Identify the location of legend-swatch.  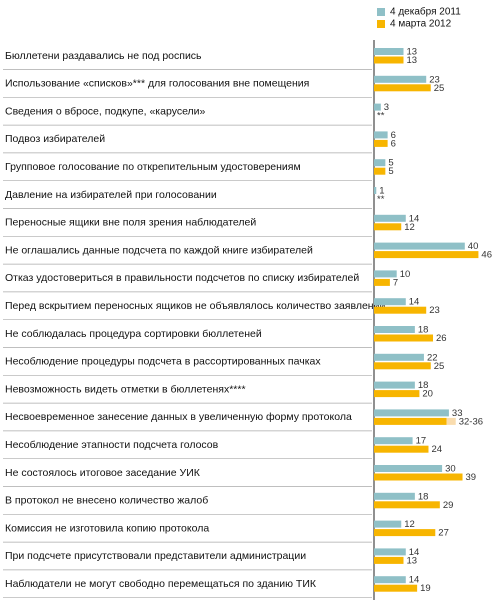
(381, 24).